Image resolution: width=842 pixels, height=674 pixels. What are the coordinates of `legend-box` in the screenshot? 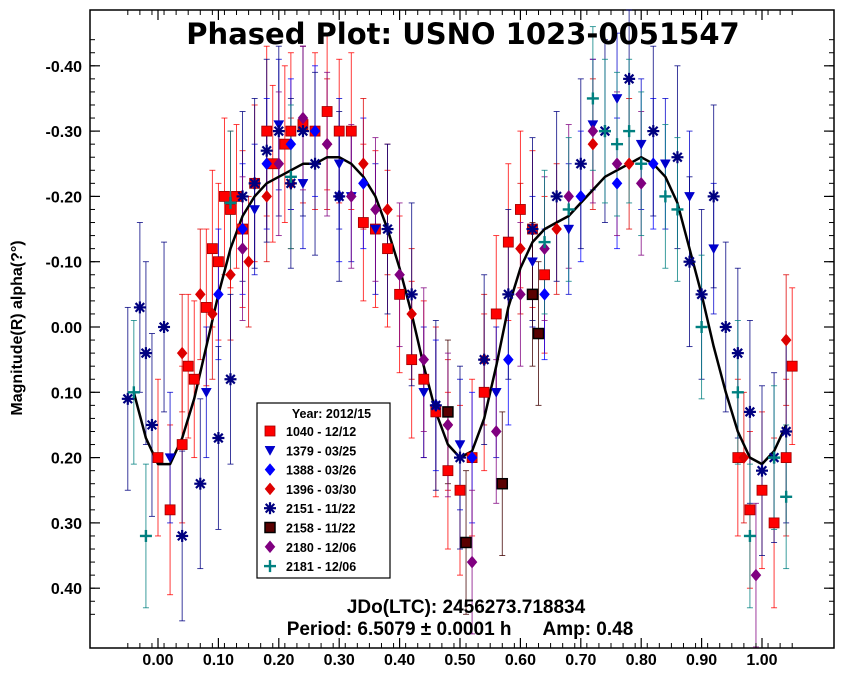 It's located at (323, 490).